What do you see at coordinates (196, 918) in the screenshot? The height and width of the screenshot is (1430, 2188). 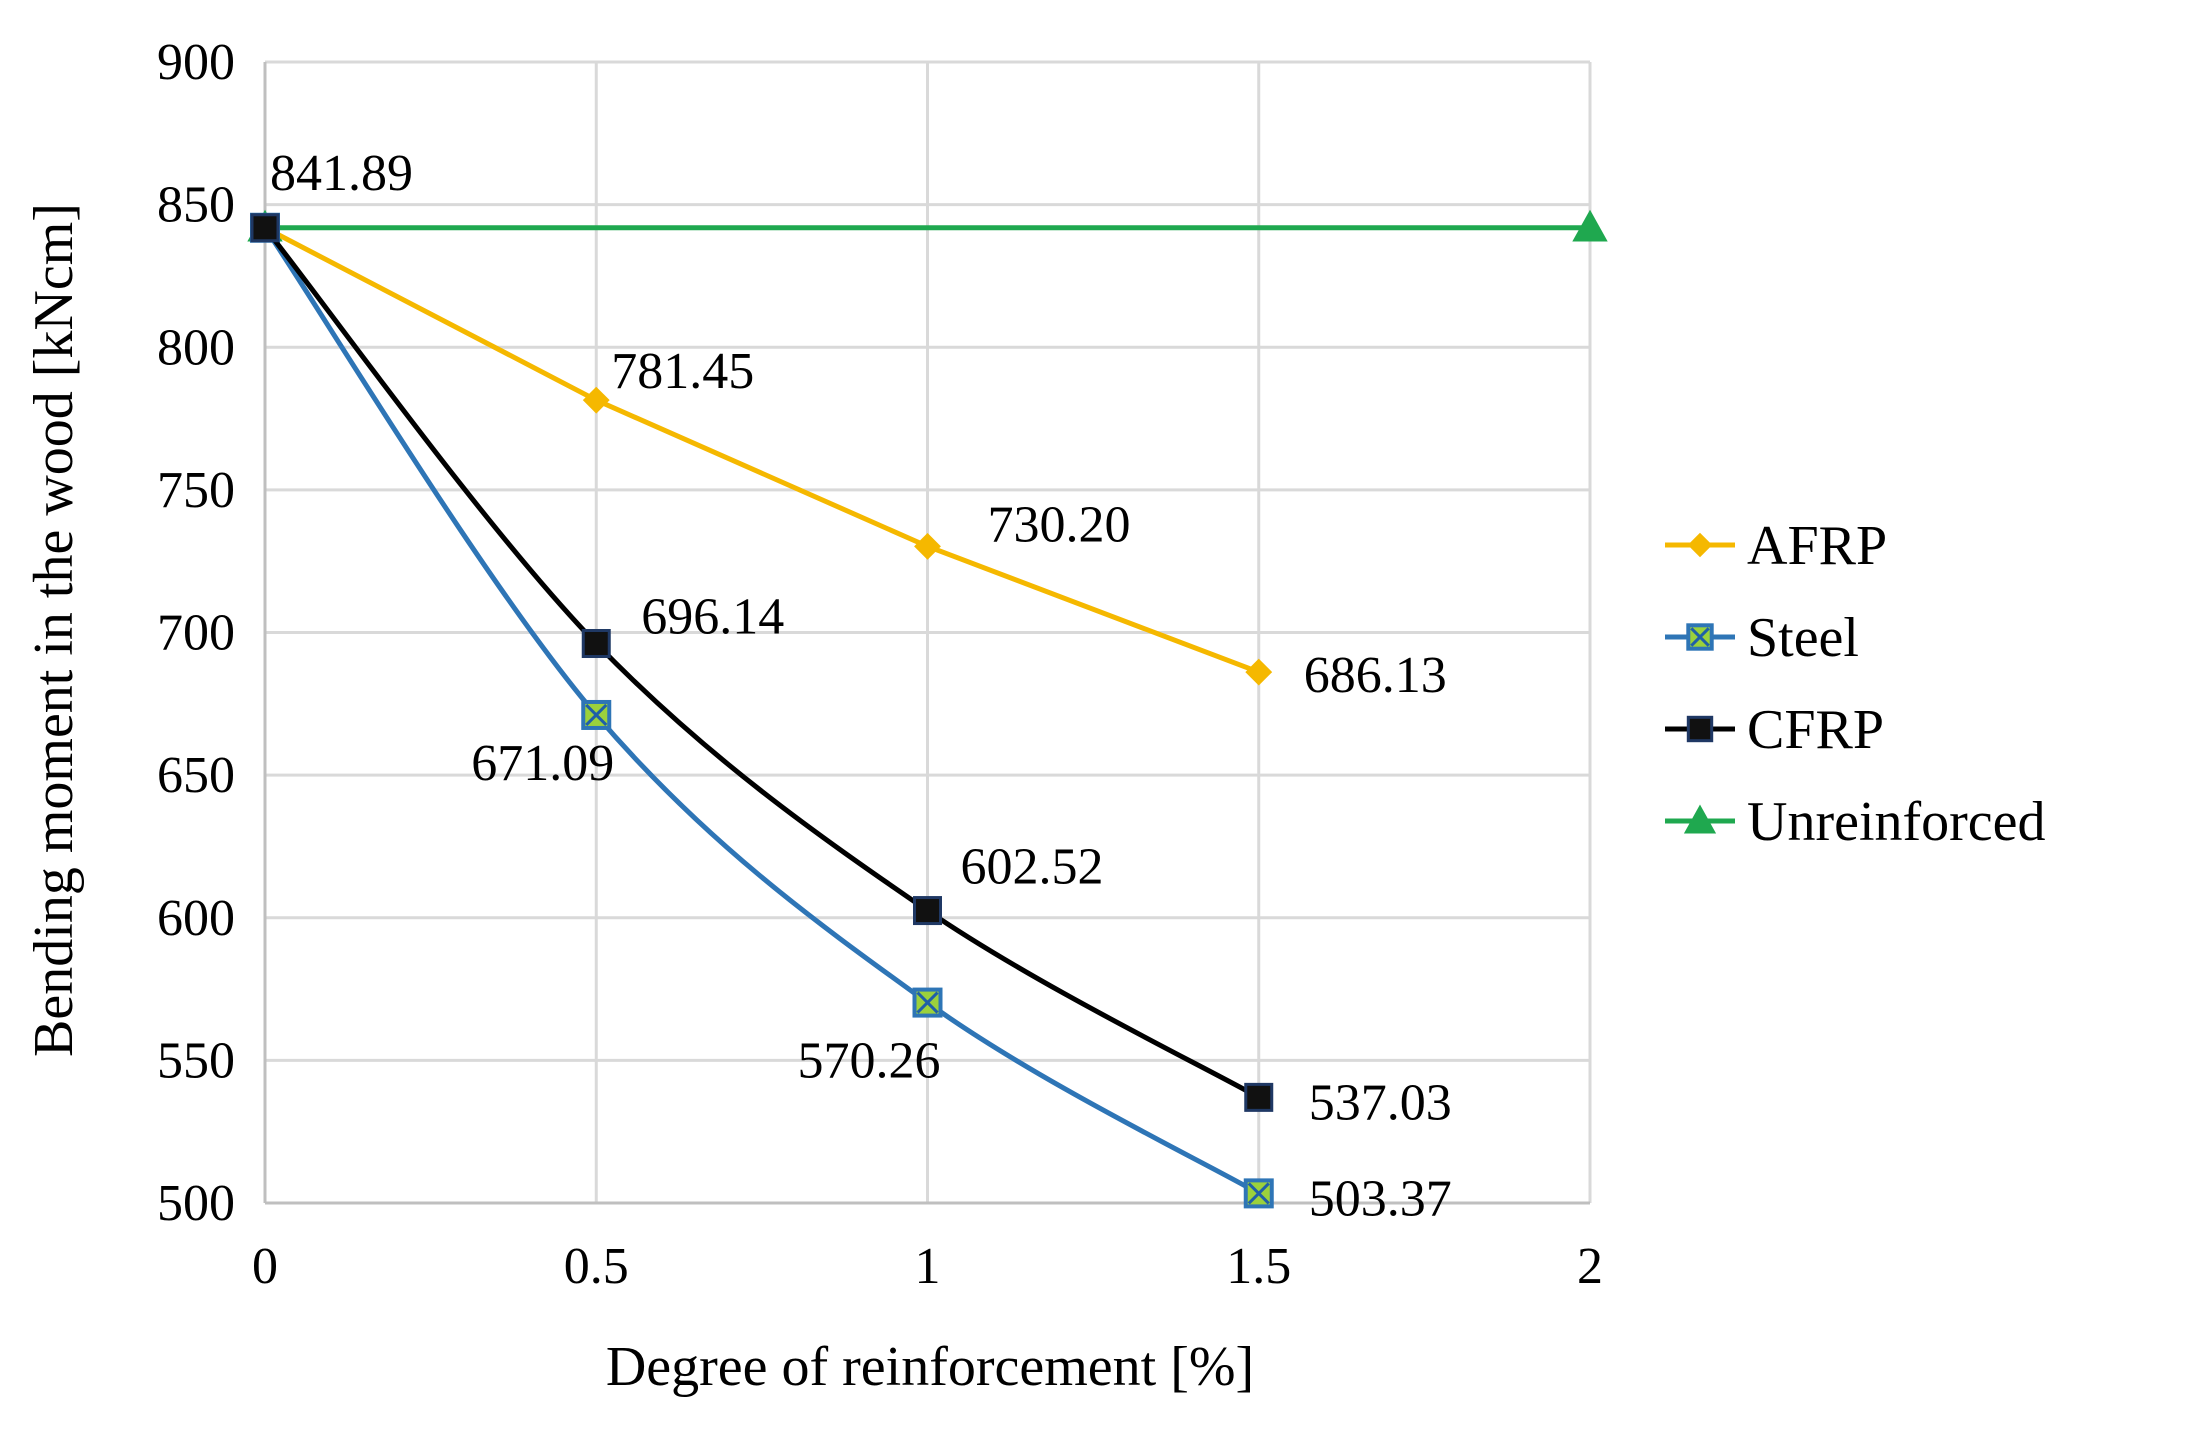 I see `y-tick-label: 600` at bounding box center [196, 918].